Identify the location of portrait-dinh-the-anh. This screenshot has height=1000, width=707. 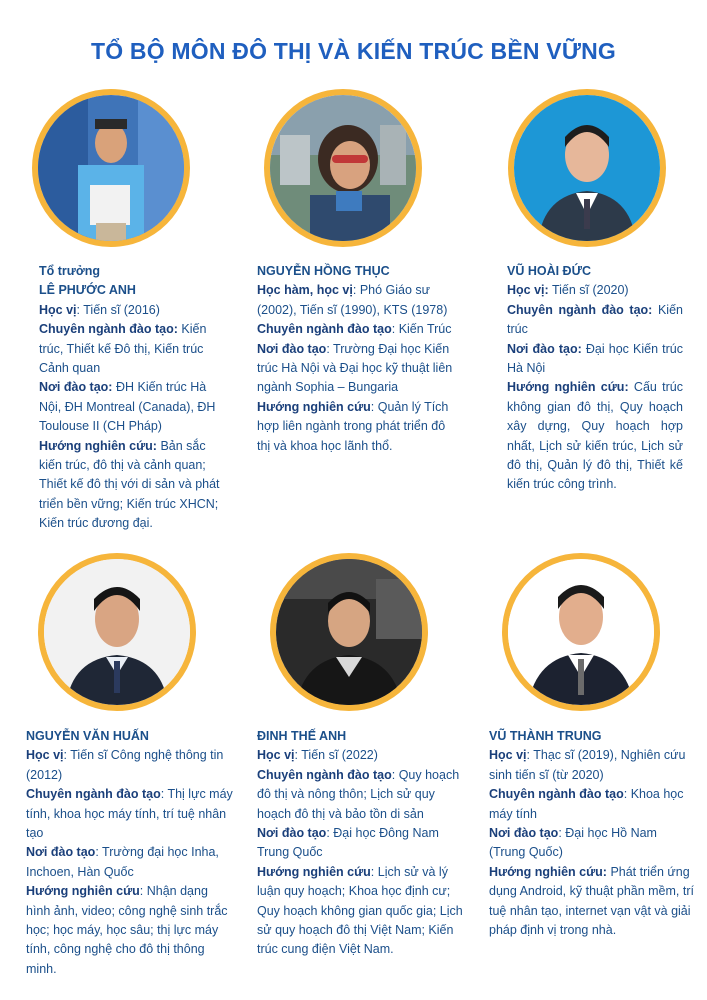
(349, 632).